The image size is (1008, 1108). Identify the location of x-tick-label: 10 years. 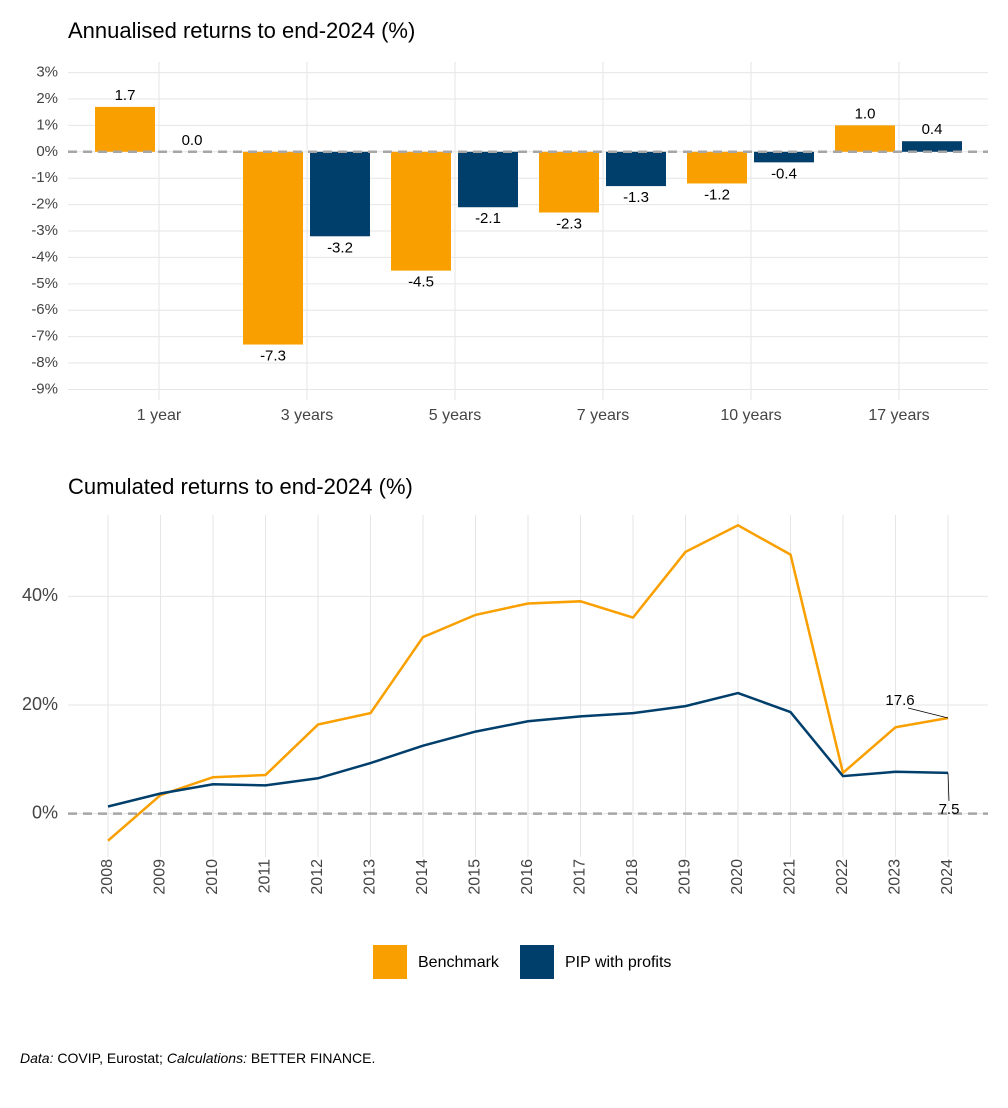
(750, 415).